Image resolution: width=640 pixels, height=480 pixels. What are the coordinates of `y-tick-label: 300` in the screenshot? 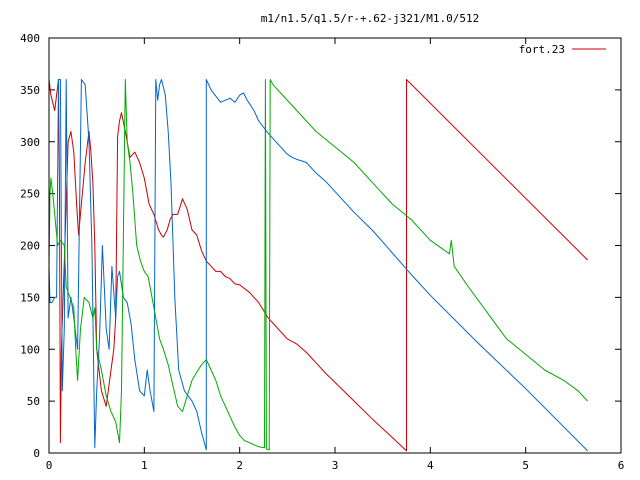 It's located at (30, 142).